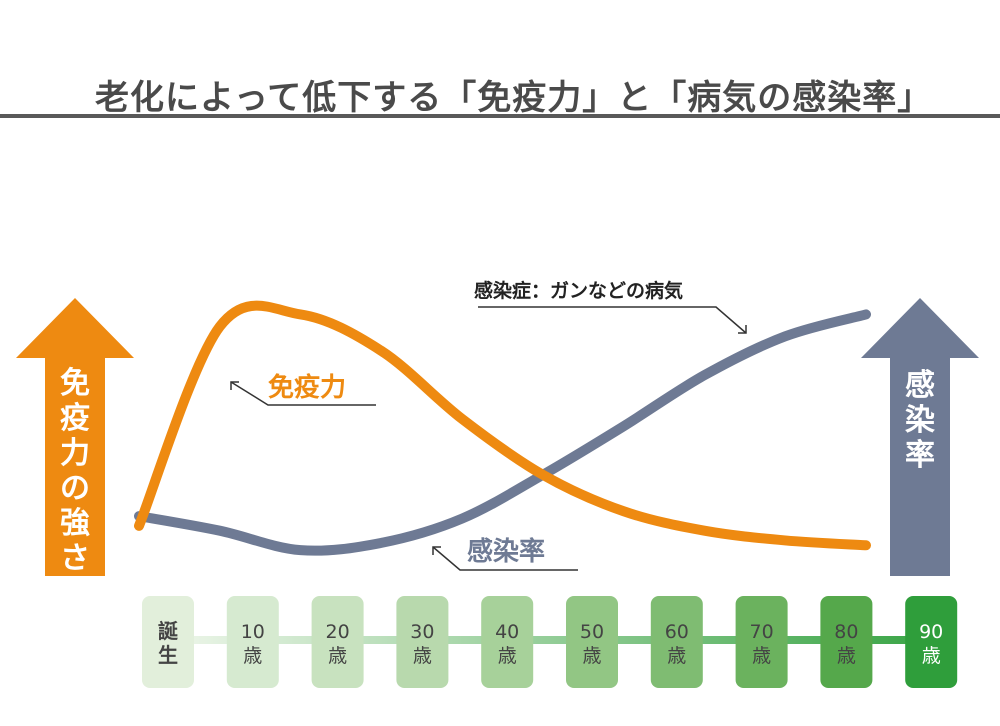 The image size is (1000, 726). Describe the element at coordinates (75, 418) in the screenshot. I see `immunity-strength-char: 疫` at that location.